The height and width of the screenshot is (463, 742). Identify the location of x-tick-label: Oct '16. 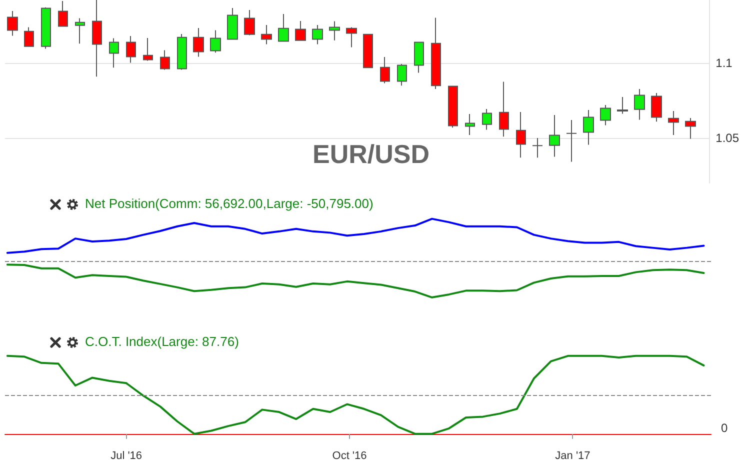
(349, 456).